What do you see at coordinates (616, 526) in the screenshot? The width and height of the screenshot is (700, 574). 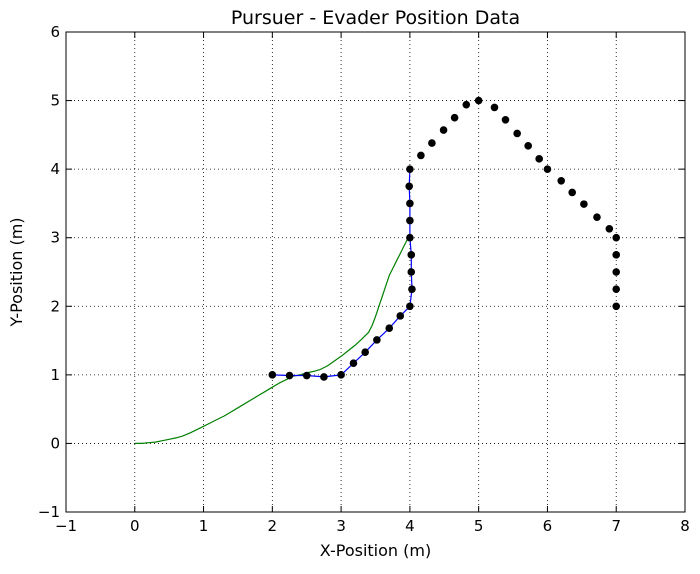 I see `x-tick-label: 7` at bounding box center [616, 526].